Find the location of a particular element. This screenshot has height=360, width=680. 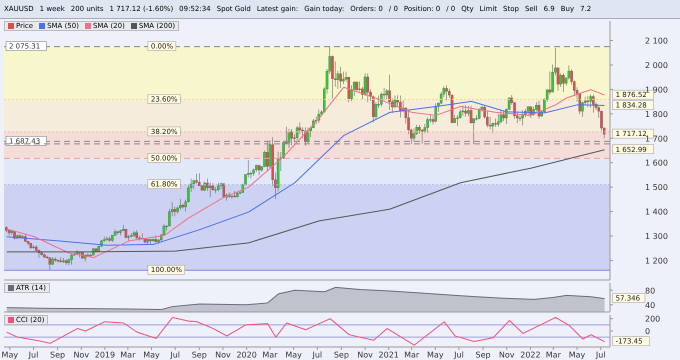

x-tick-label: 2022 is located at coordinates (530, 355).